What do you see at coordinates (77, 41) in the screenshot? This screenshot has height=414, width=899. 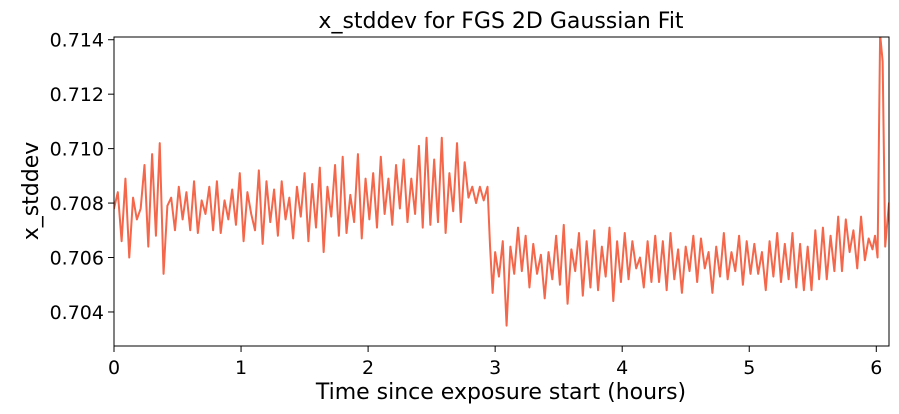 I see `y-tick-label: 0.714` at bounding box center [77, 41].